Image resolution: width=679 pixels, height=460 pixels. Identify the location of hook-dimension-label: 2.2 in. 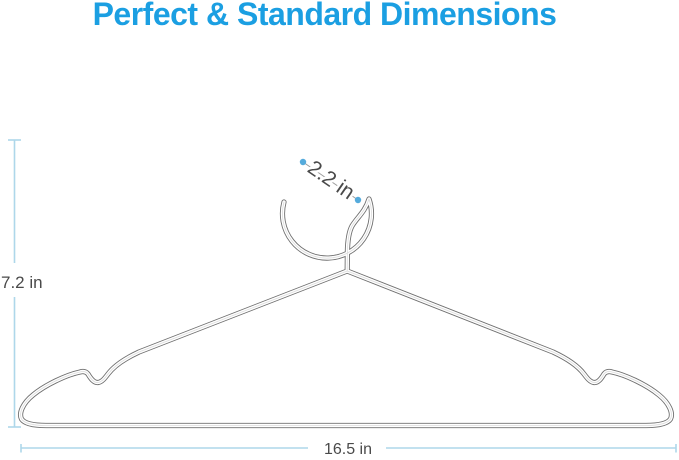
(330, 180).